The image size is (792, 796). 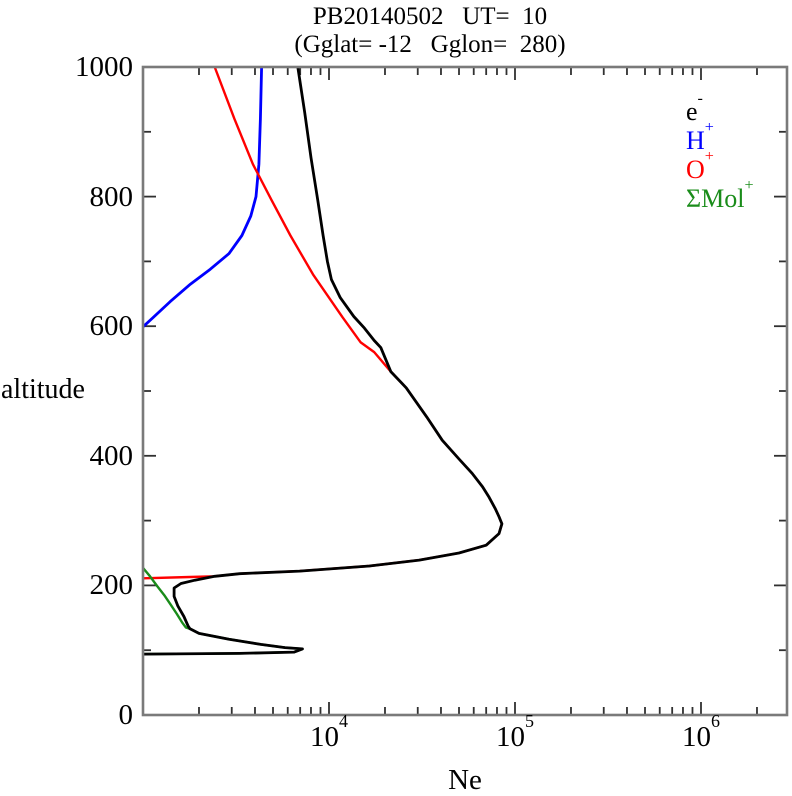 I want to click on series-curve-h, so click(x=203, y=197).